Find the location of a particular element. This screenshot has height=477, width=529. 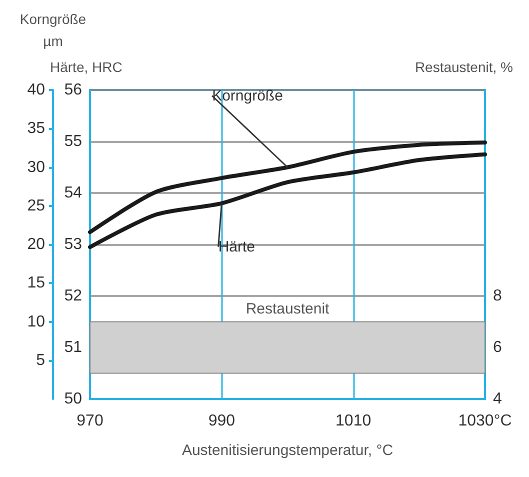

y-axis-title: Korngröße µm is located at coordinates (53, 30).